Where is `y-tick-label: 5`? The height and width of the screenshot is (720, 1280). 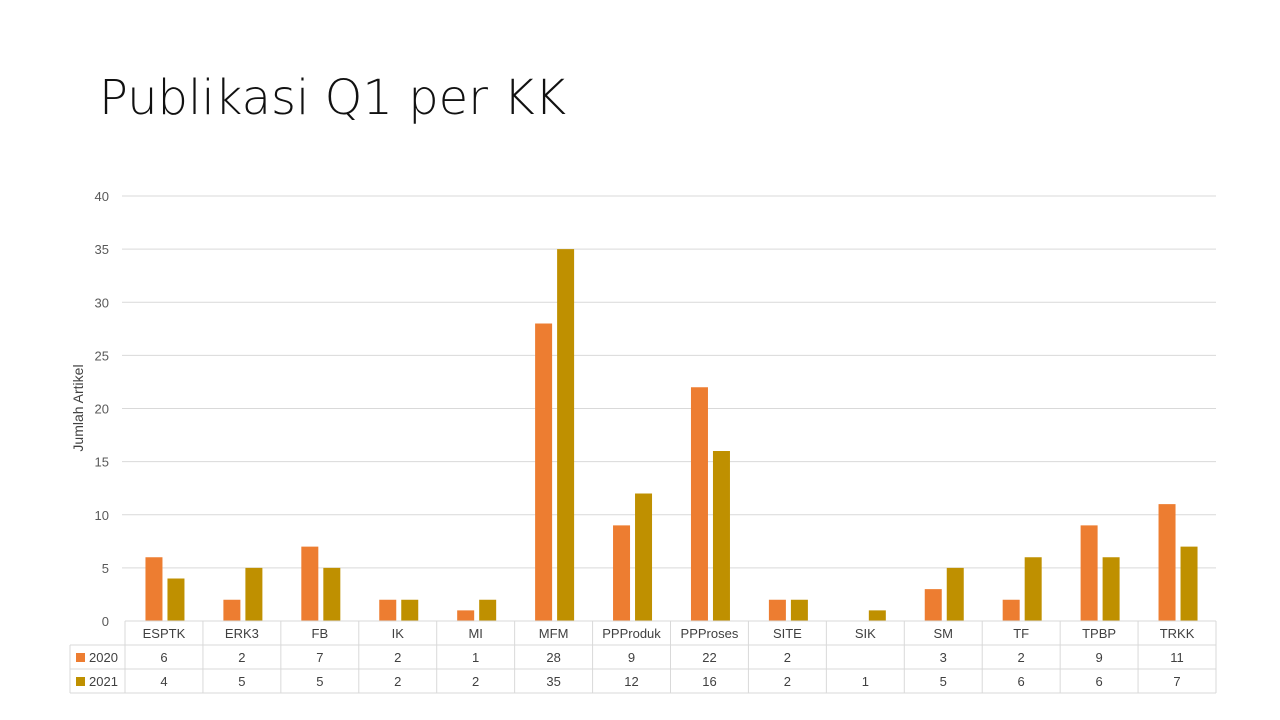
y-tick-label: 5 is located at coordinates (105, 568).